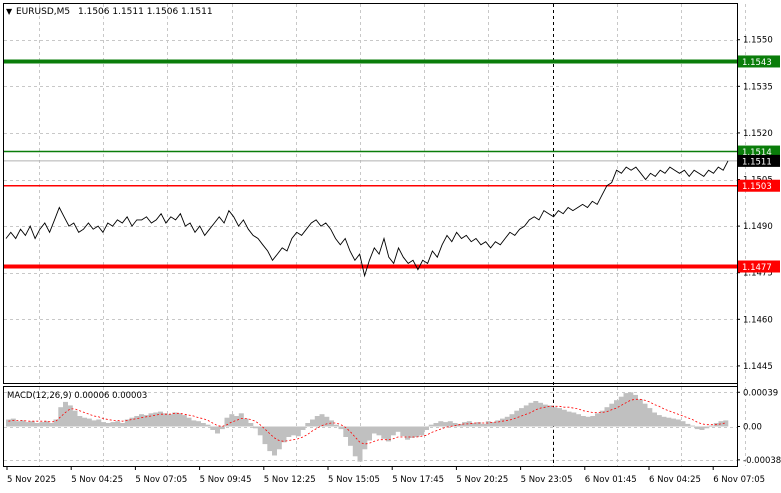  Describe the element at coordinates (547, 480) in the screenshot. I see `x-tick-label: 5 Nov 23:05` at that location.